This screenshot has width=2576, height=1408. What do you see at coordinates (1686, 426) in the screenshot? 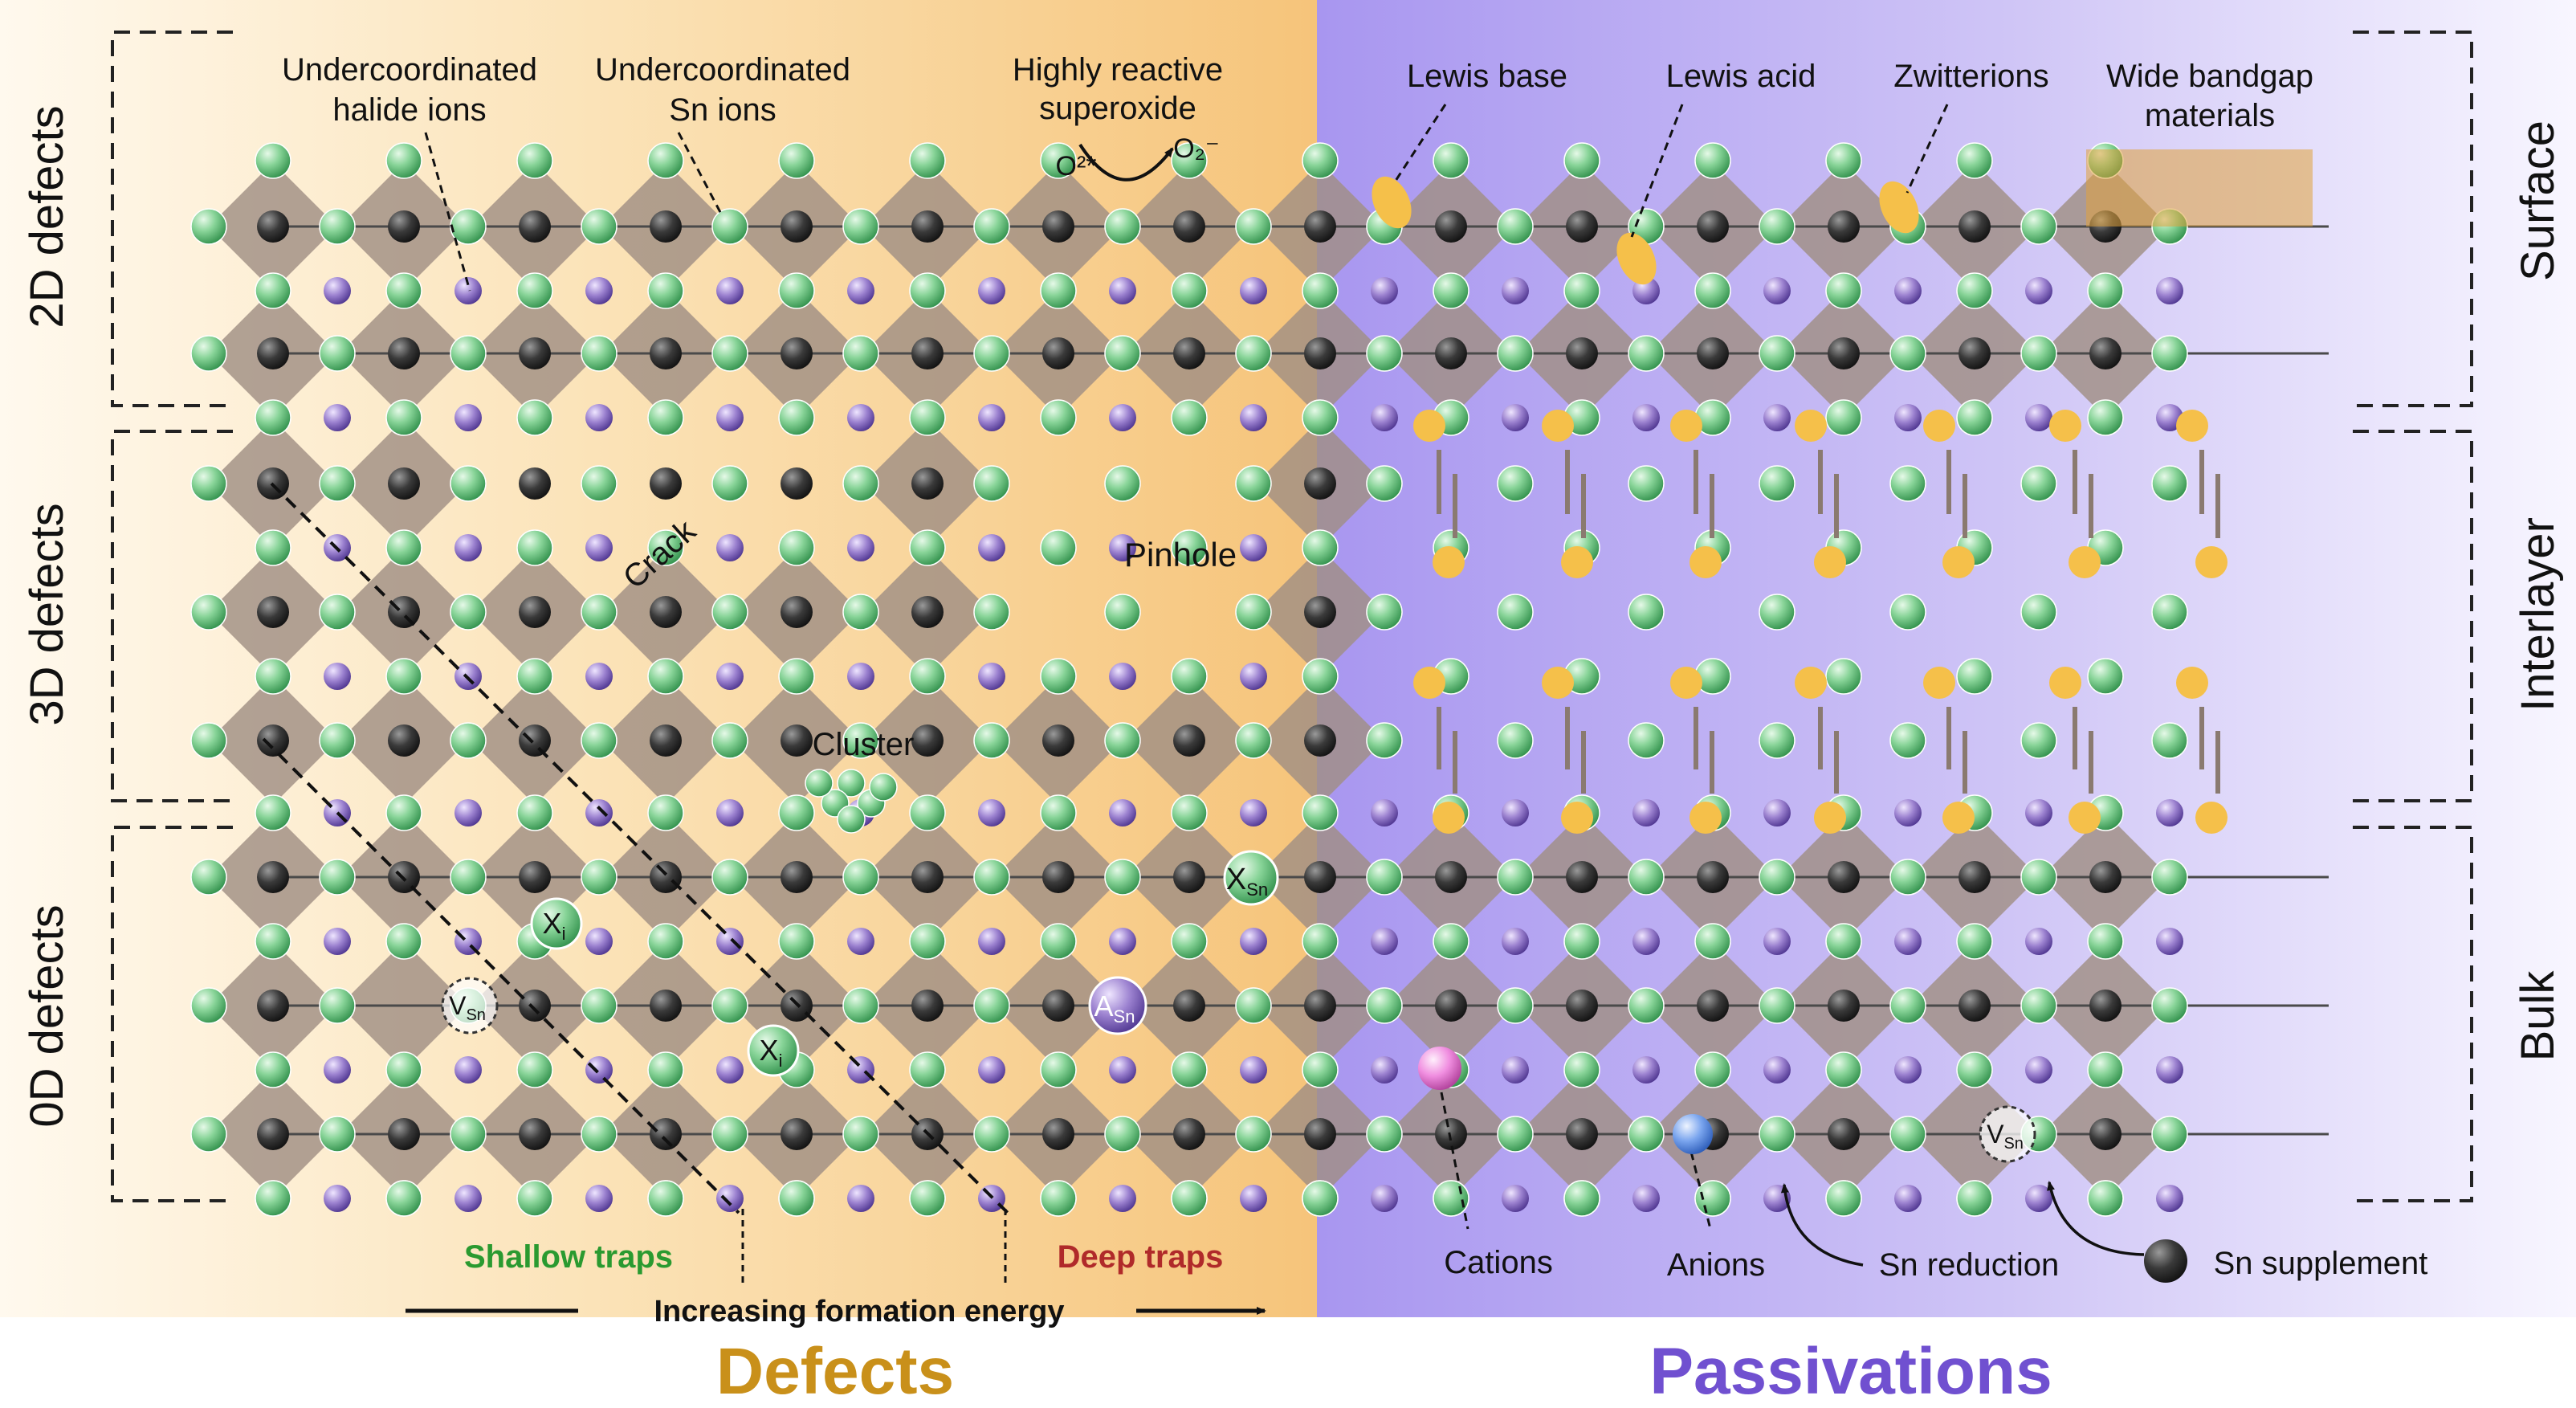
I see `spacer-head` at bounding box center [1686, 426].